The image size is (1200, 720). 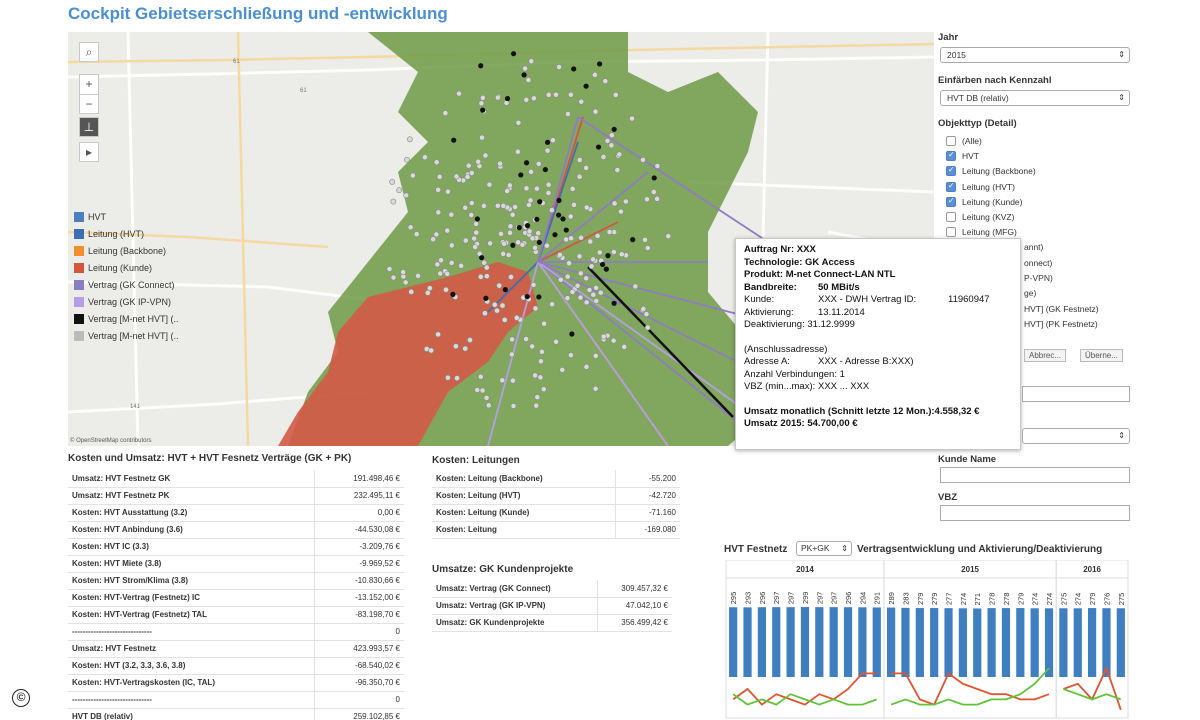 I want to click on objekttyp-option: Leitung (MFG), so click(x=981, y=232).